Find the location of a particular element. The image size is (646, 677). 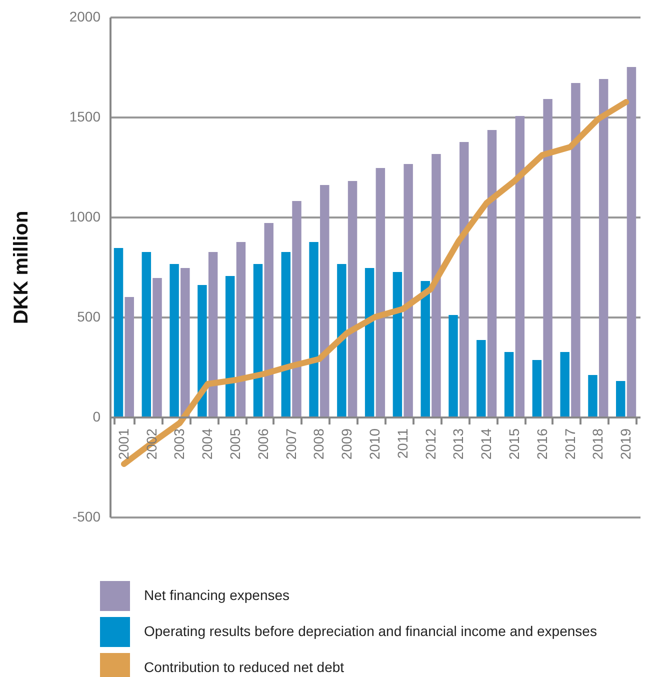

x-tick-label: 2010 is located at coordinates (374, 444).